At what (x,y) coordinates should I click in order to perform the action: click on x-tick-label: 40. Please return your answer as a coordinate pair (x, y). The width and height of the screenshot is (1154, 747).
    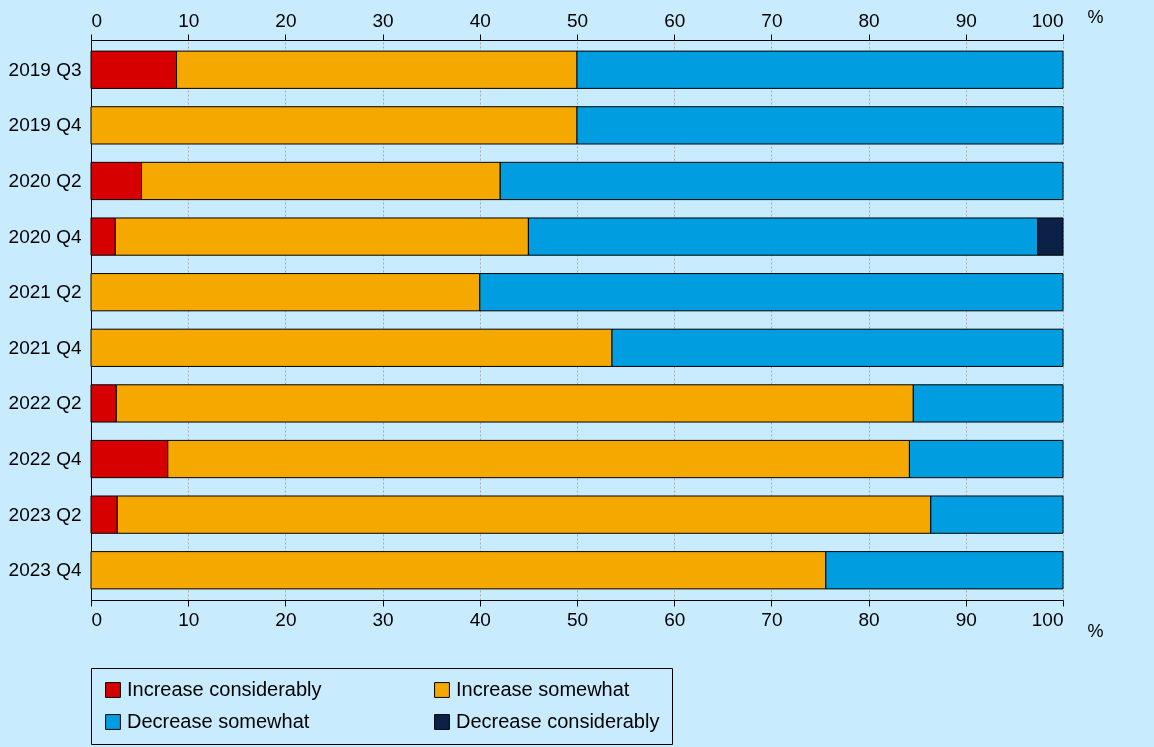
    Looking at the image, I should click on (480, 619).